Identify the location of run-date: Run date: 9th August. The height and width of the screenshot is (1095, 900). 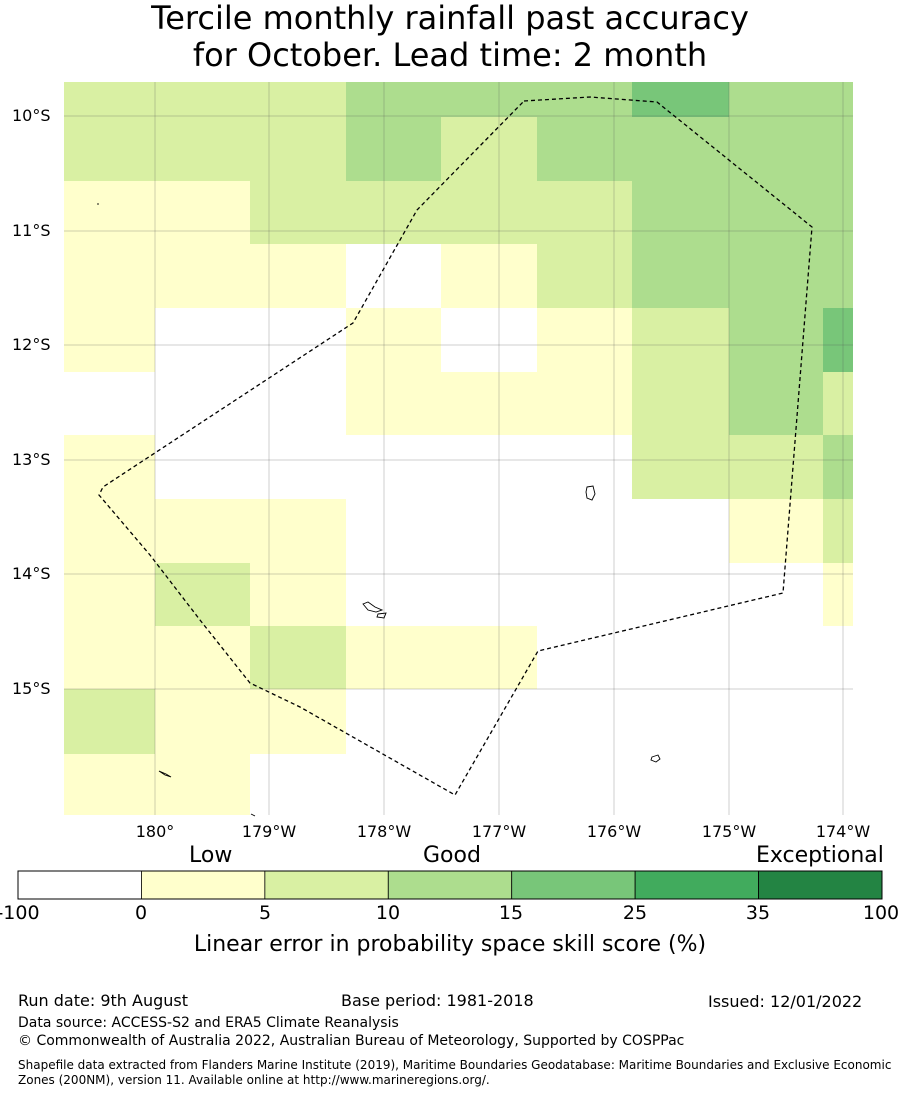
(103, 1000).